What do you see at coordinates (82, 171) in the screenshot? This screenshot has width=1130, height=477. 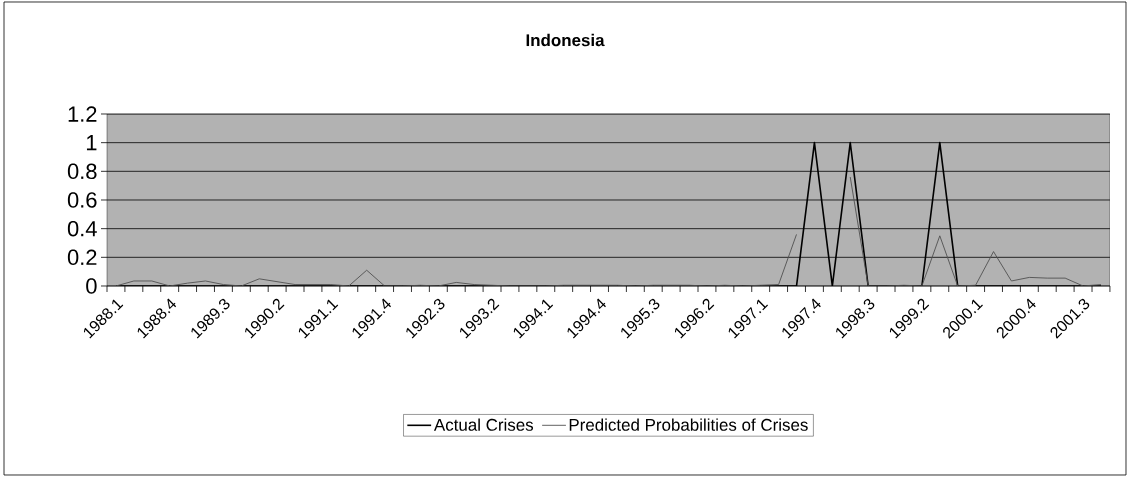 I see `y-tick-label: 0.8` at bounding box center [82, 171].